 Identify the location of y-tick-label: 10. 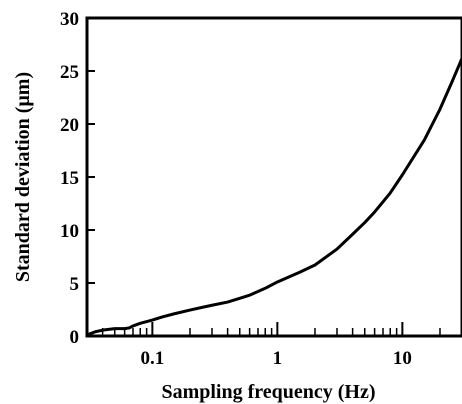
(69, 231).